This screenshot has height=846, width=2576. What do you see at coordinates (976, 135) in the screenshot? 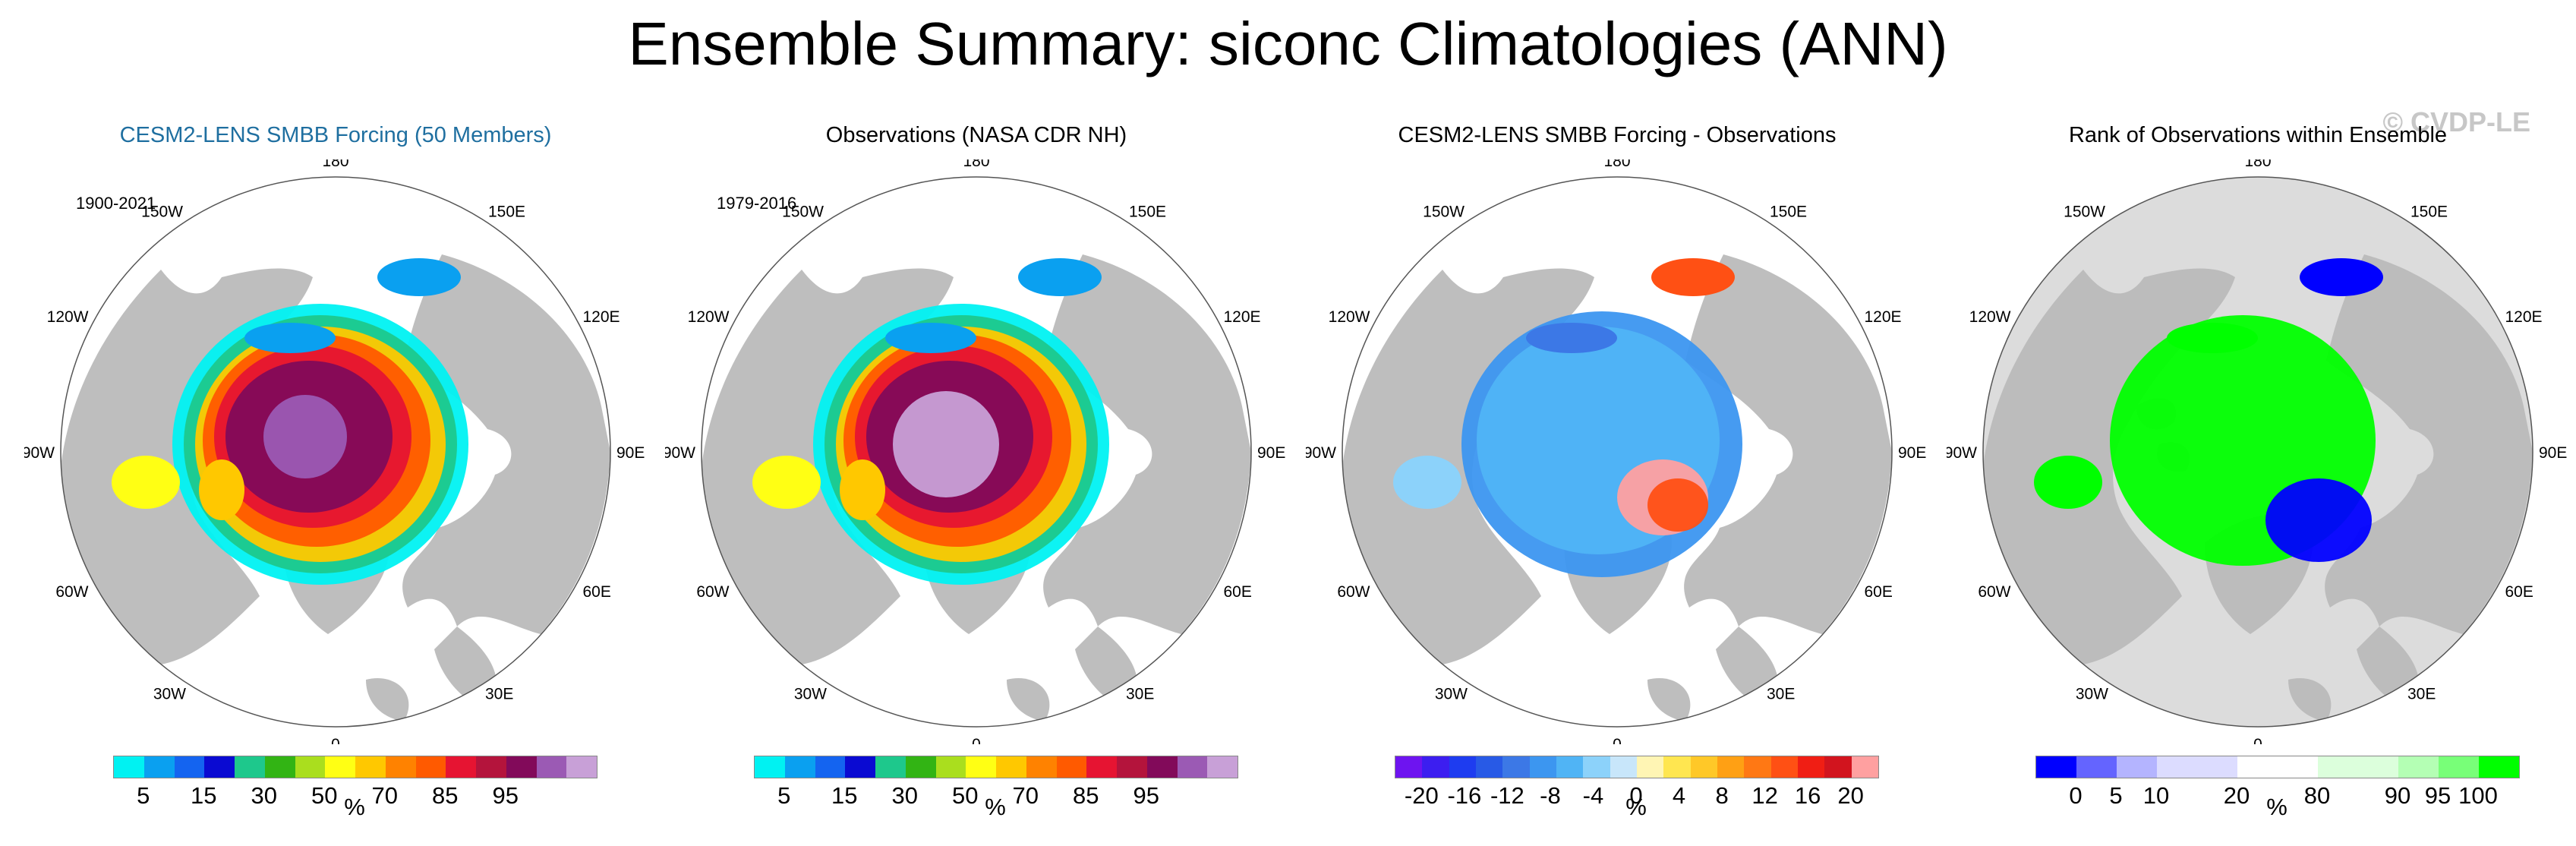
I see `panel-title: Observations (NASA CDR NH)` at bounding box center [976, 135].